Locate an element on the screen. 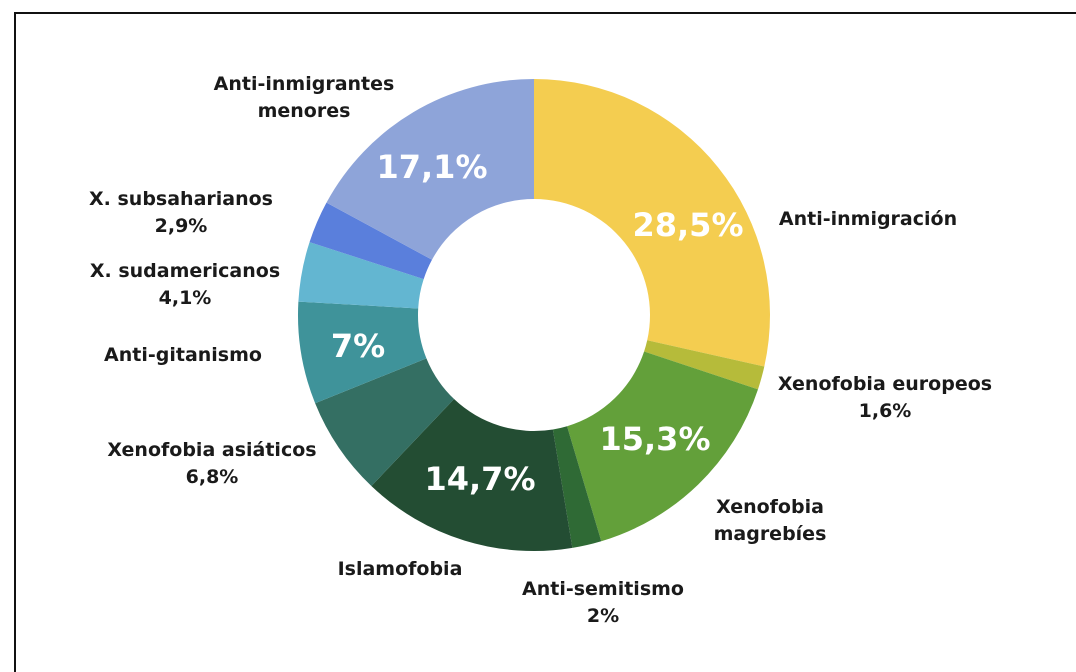 Image resolution: width=1076 pixels, height=672 pixels. slice-category-label-0: Anti-inmigración is located at coordinates (868, 219).